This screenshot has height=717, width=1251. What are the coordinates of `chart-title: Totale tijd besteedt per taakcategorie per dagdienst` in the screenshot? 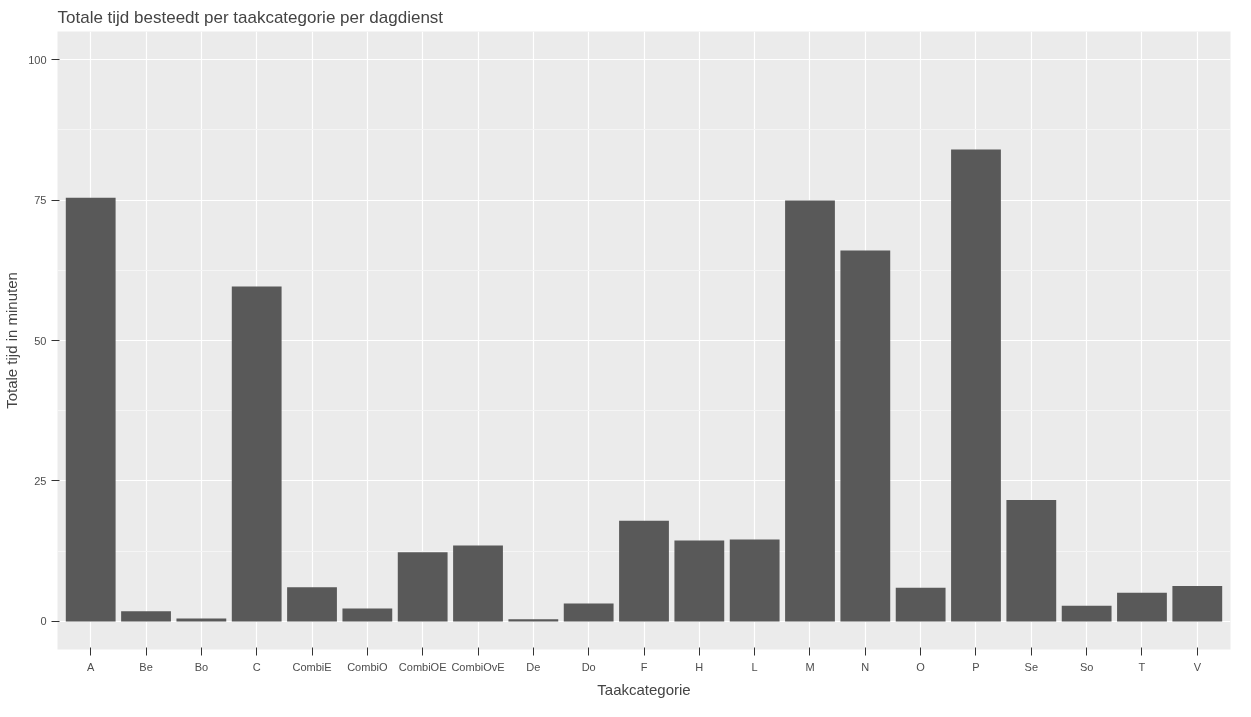 It's located at (250, 17).